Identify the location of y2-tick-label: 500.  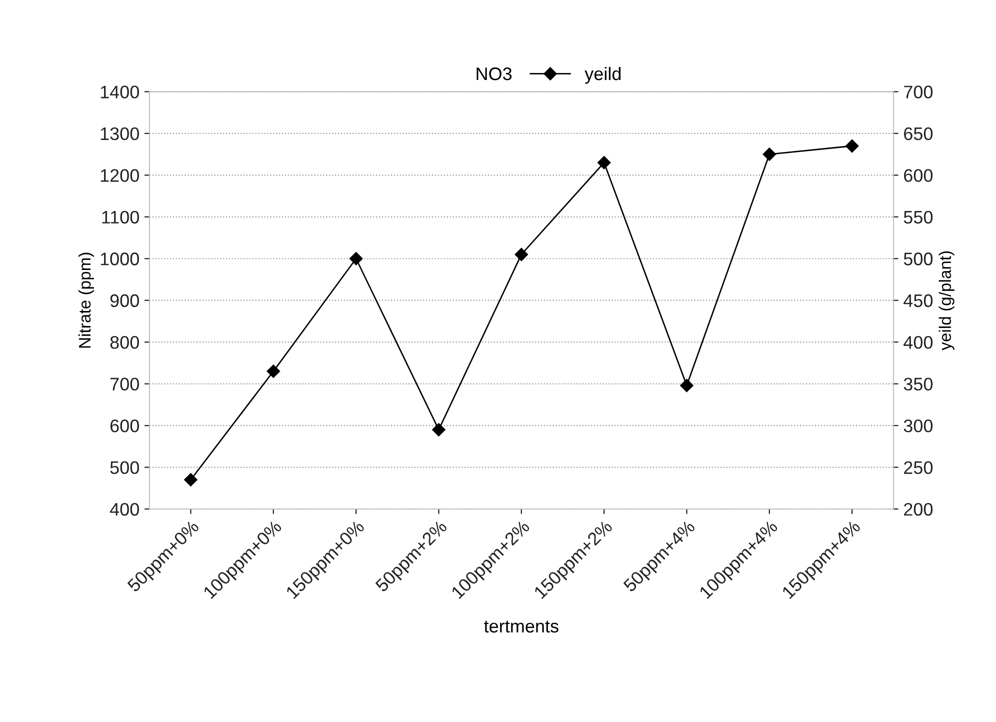
(918, 259).